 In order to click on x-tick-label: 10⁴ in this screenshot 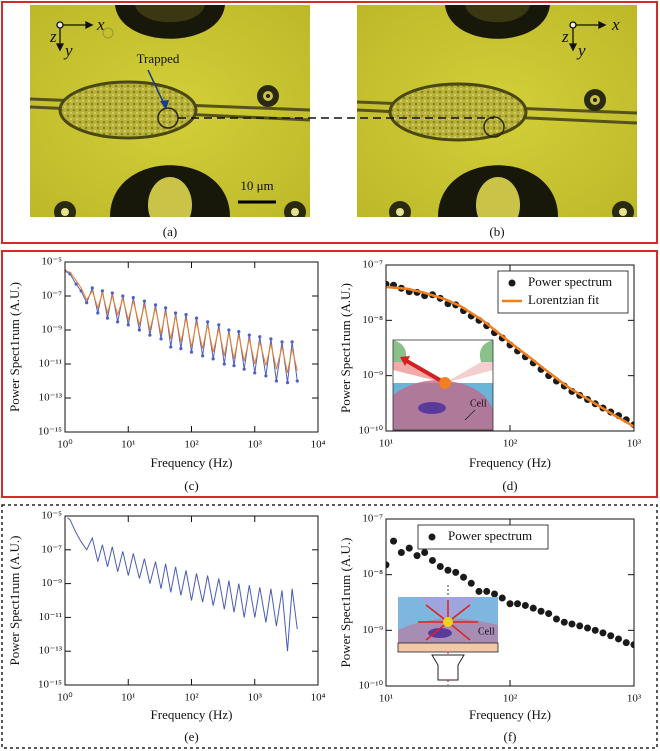, I will do `click(318, 445)`.